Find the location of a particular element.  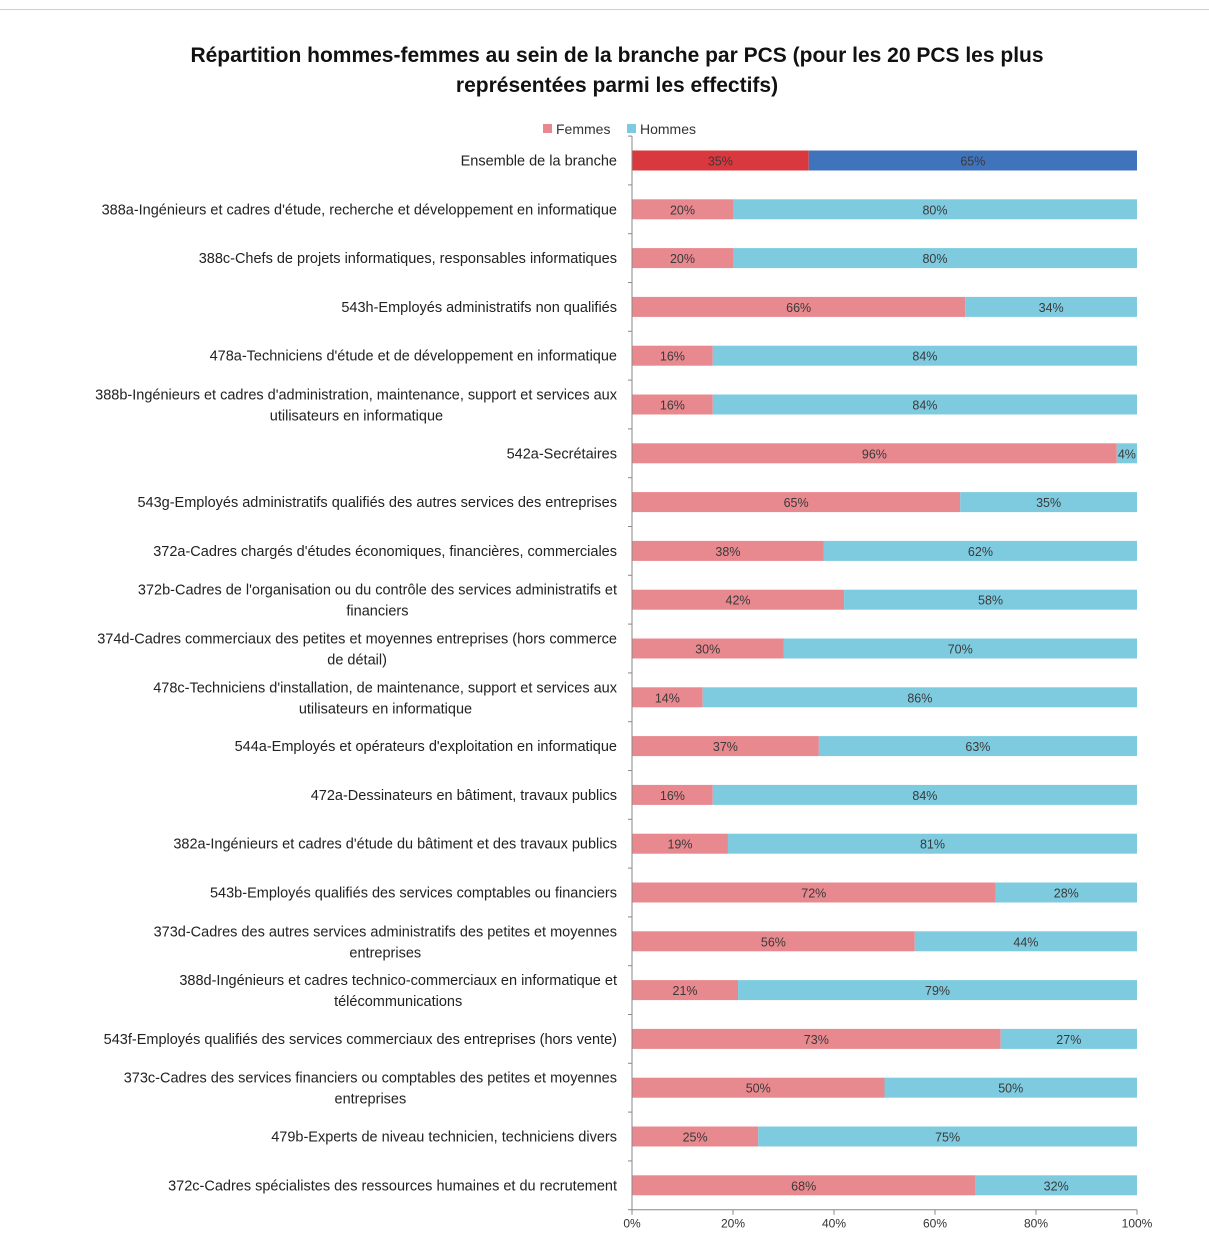

legend-femmes-label: Femmes is located at coordinates (583, 129).